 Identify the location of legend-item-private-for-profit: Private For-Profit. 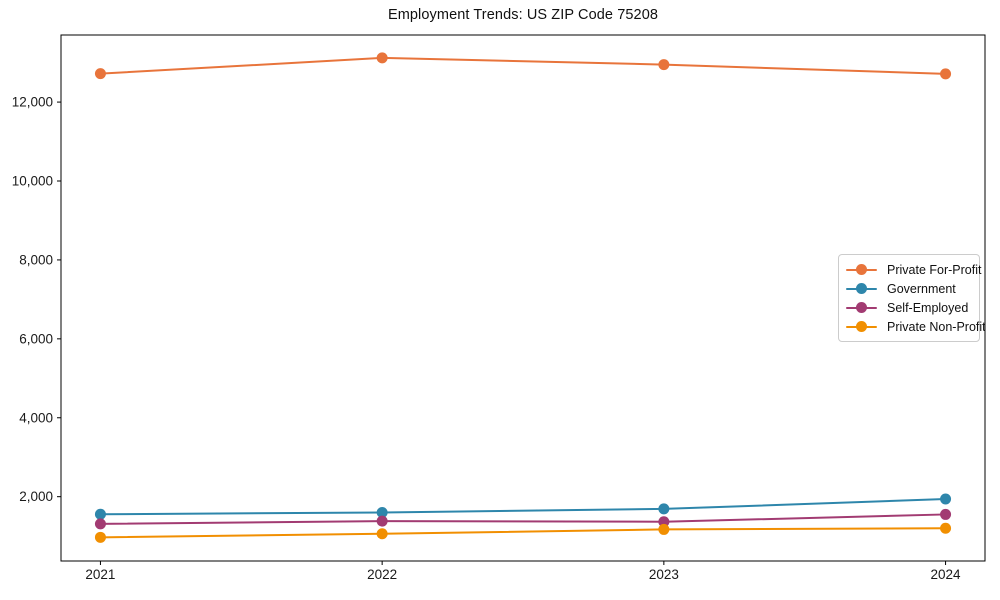
(913, 269).